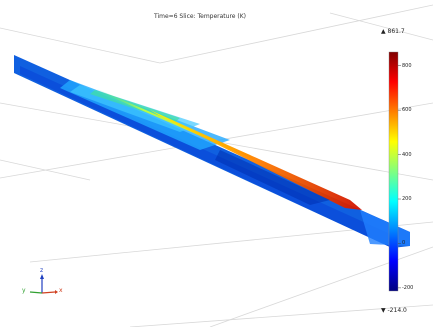 This screenshot has height=327, width=433. Describe the element at coordinates (407, 154) in the screenshot. I see `colorbar-tick-label: 400` at that location.